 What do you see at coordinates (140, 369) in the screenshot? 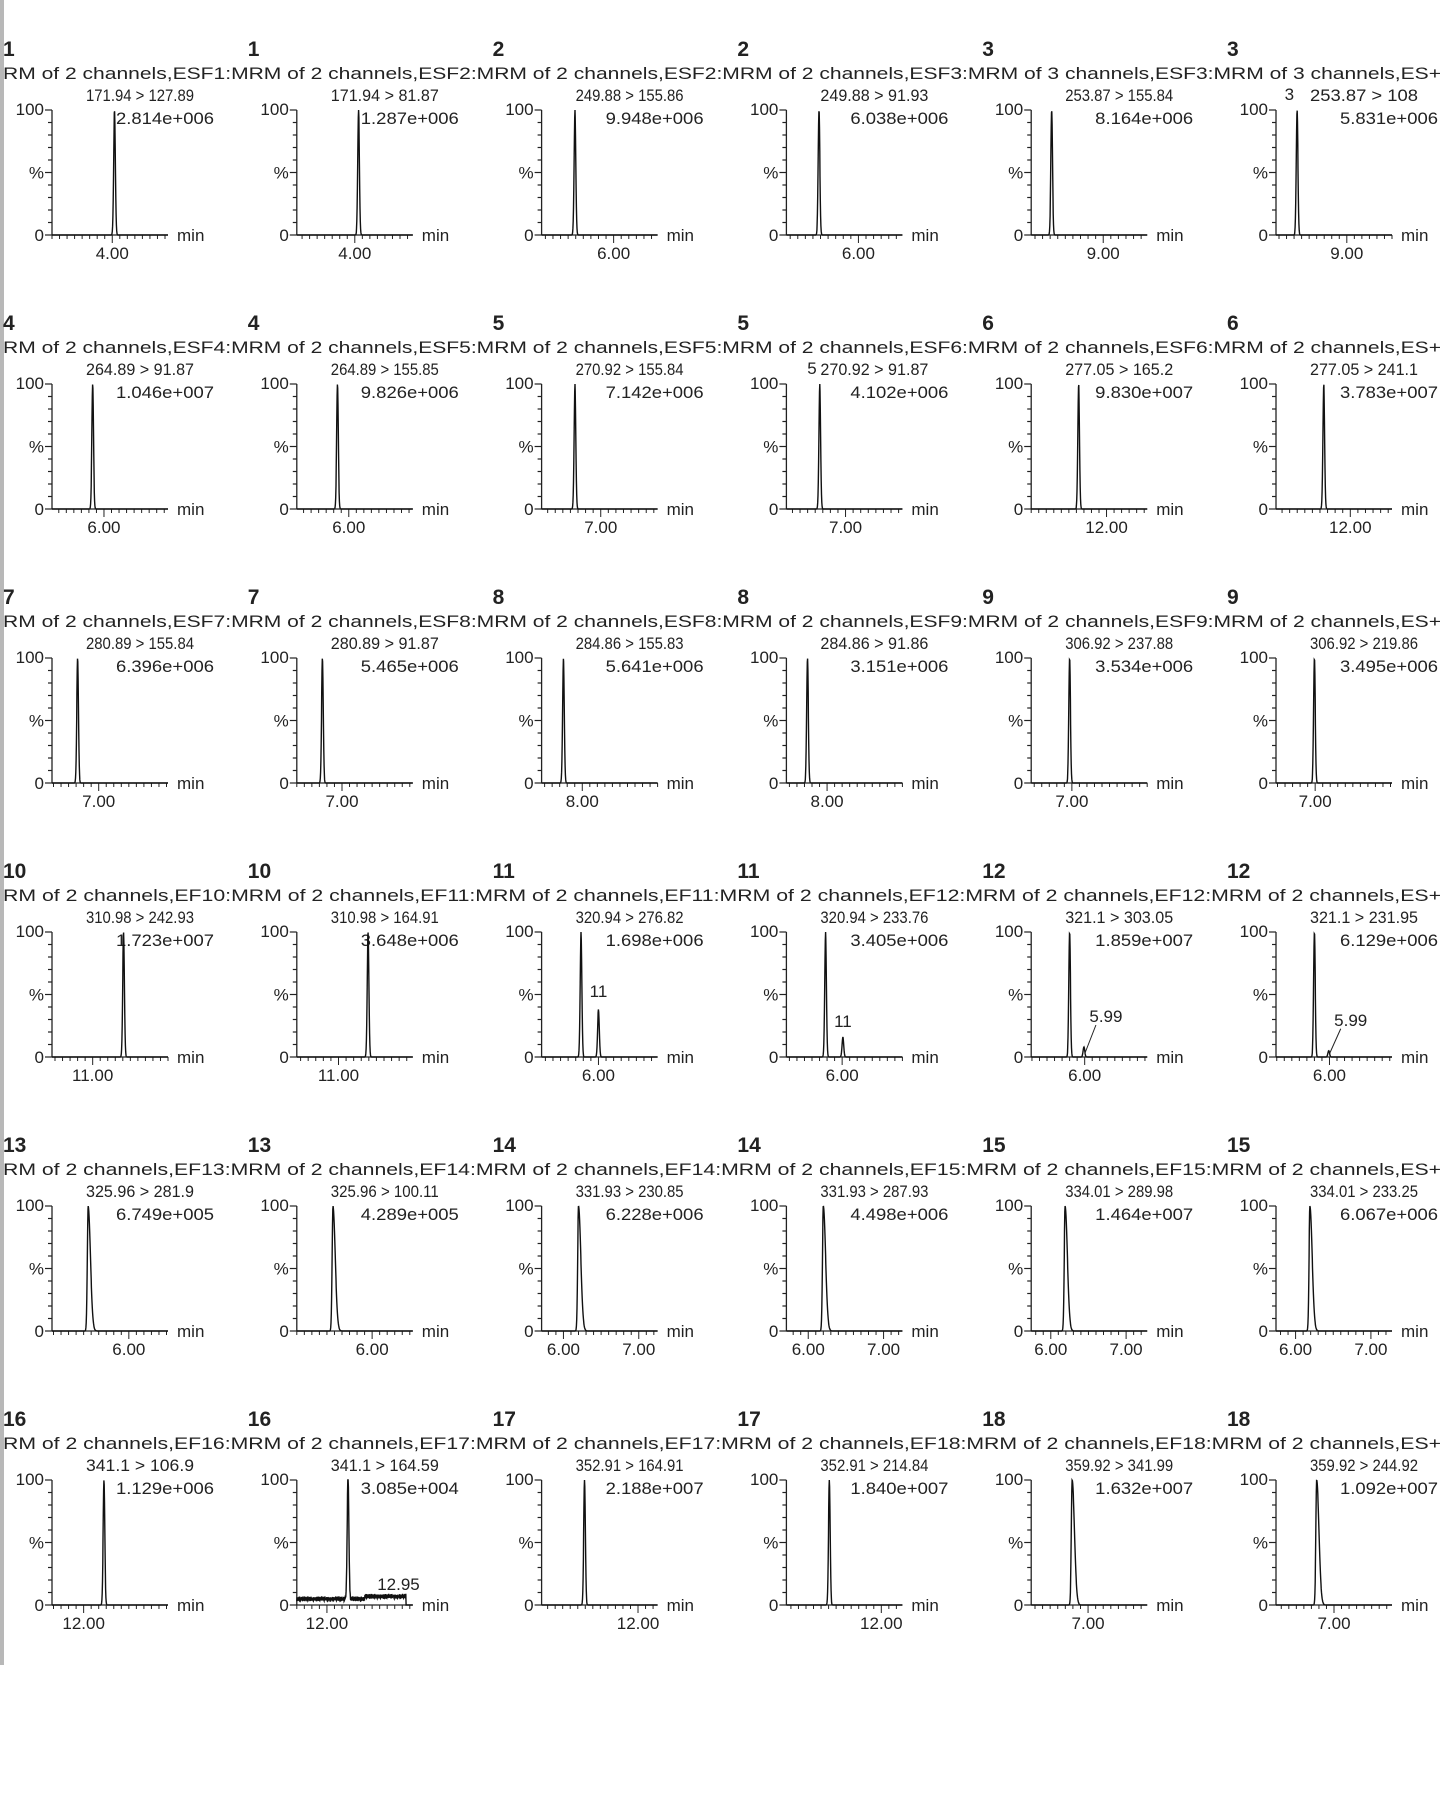
I see `mrm-transition: 264.89 > 91.87` at bounding box center [140, 369].